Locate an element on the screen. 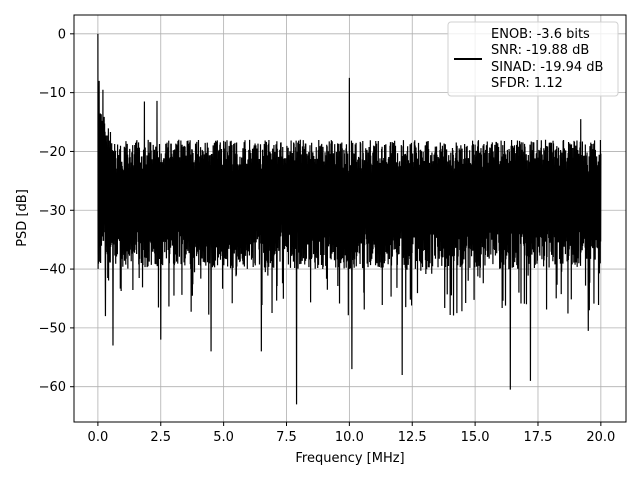 The image size is (640, 480). y-axis-ticks: 0 −10 −20 −30 −40 −50 −60 is located at coordinates (56, 211).